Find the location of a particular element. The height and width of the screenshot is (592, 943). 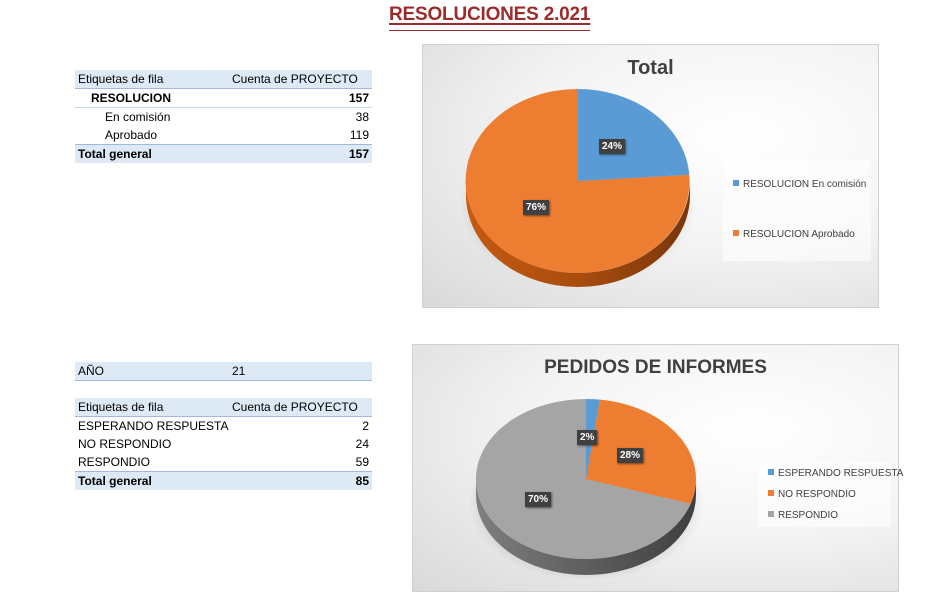

pivot-row: RESPONDIO 59 is located at coordinates (223, 462).